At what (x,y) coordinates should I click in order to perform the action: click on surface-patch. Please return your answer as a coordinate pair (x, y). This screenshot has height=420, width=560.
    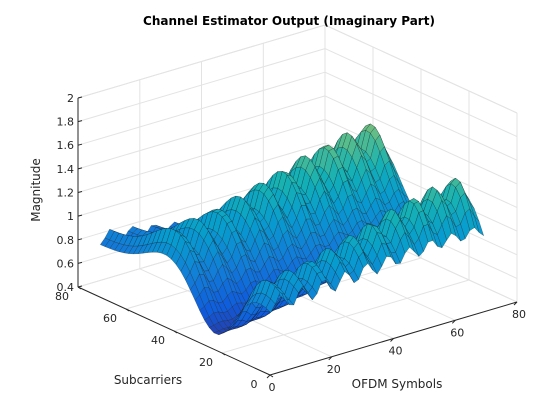
    Looking at the image, I should click on (270, 305).